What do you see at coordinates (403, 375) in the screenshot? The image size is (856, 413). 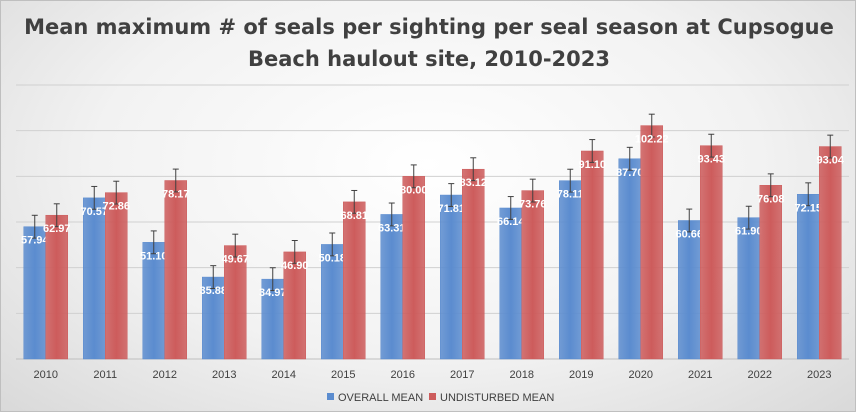 I see `x-tick-label: 2016` at bounding box center [403, 375].